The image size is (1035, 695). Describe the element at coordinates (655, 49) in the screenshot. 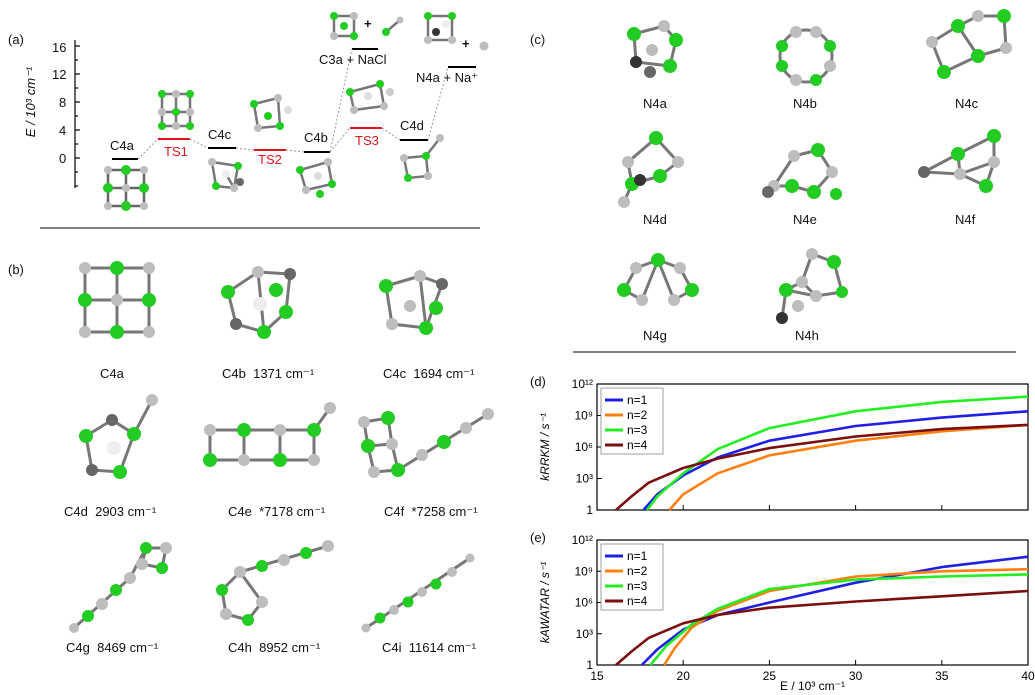

I see `structure-n4a` at that location.